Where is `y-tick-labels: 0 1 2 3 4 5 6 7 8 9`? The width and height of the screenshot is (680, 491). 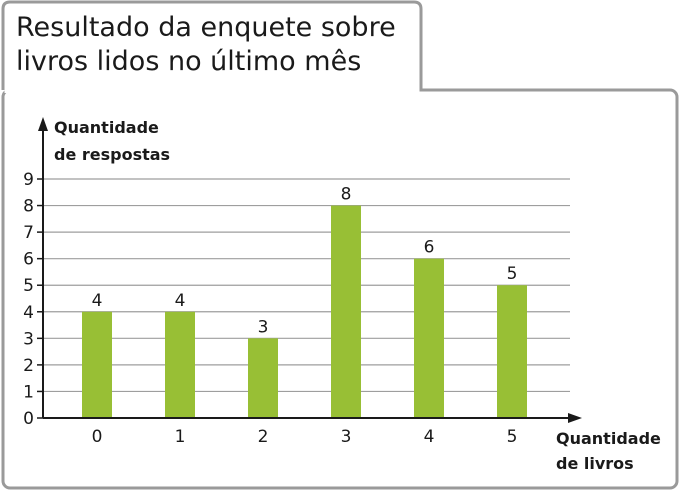
y-tick-labels: 0 1 2 3 4 5 6 7 8 9 is located at coordinates (28, 299).